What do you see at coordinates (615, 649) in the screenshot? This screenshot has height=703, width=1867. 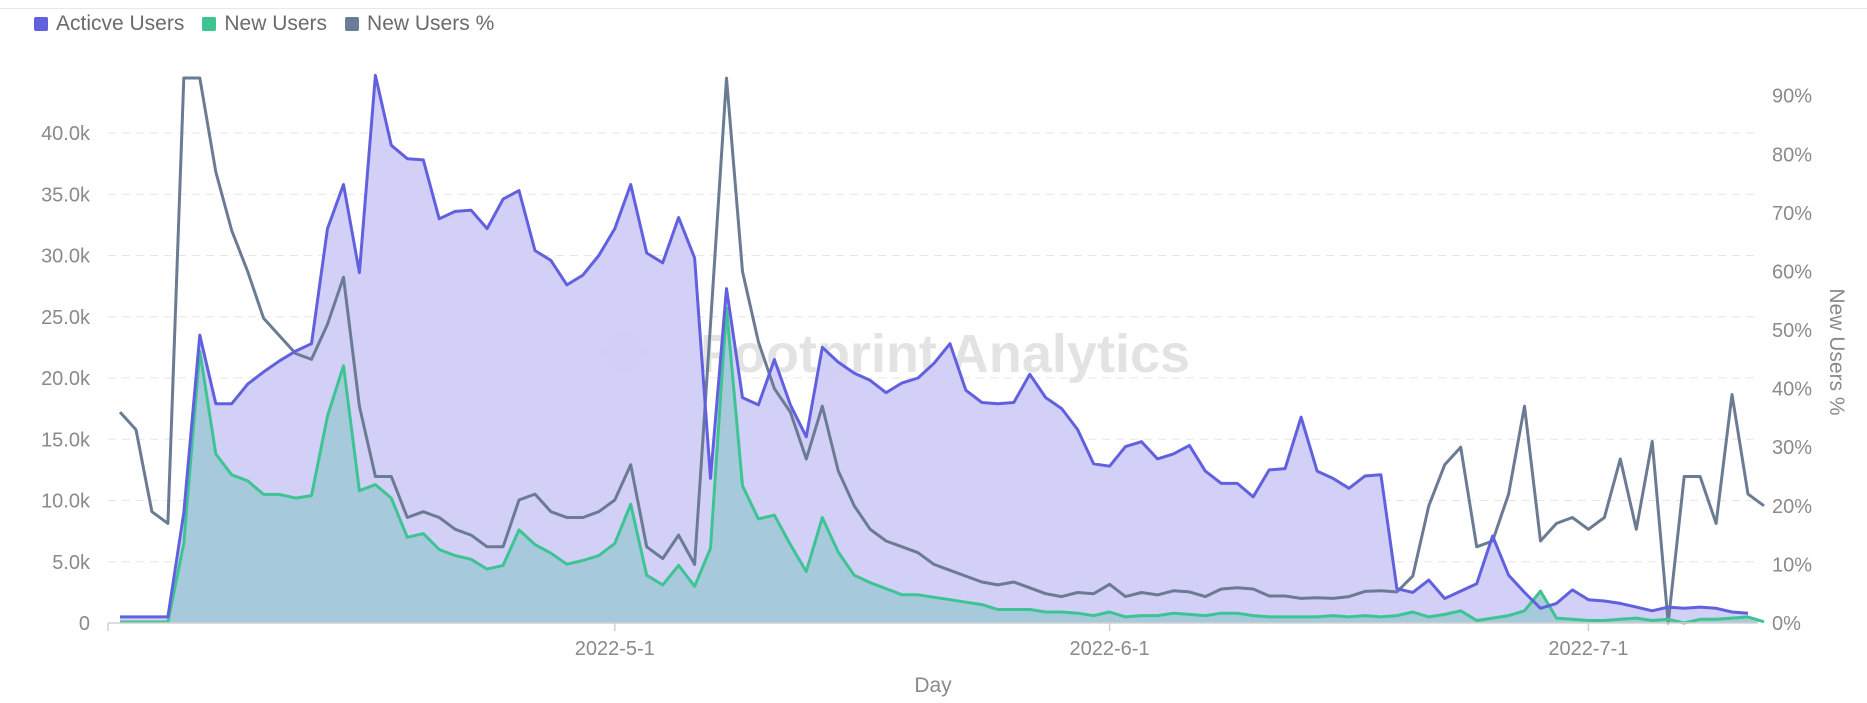 I see `x-tick-label: 2022-5-1` at bounding box center [615, 649].